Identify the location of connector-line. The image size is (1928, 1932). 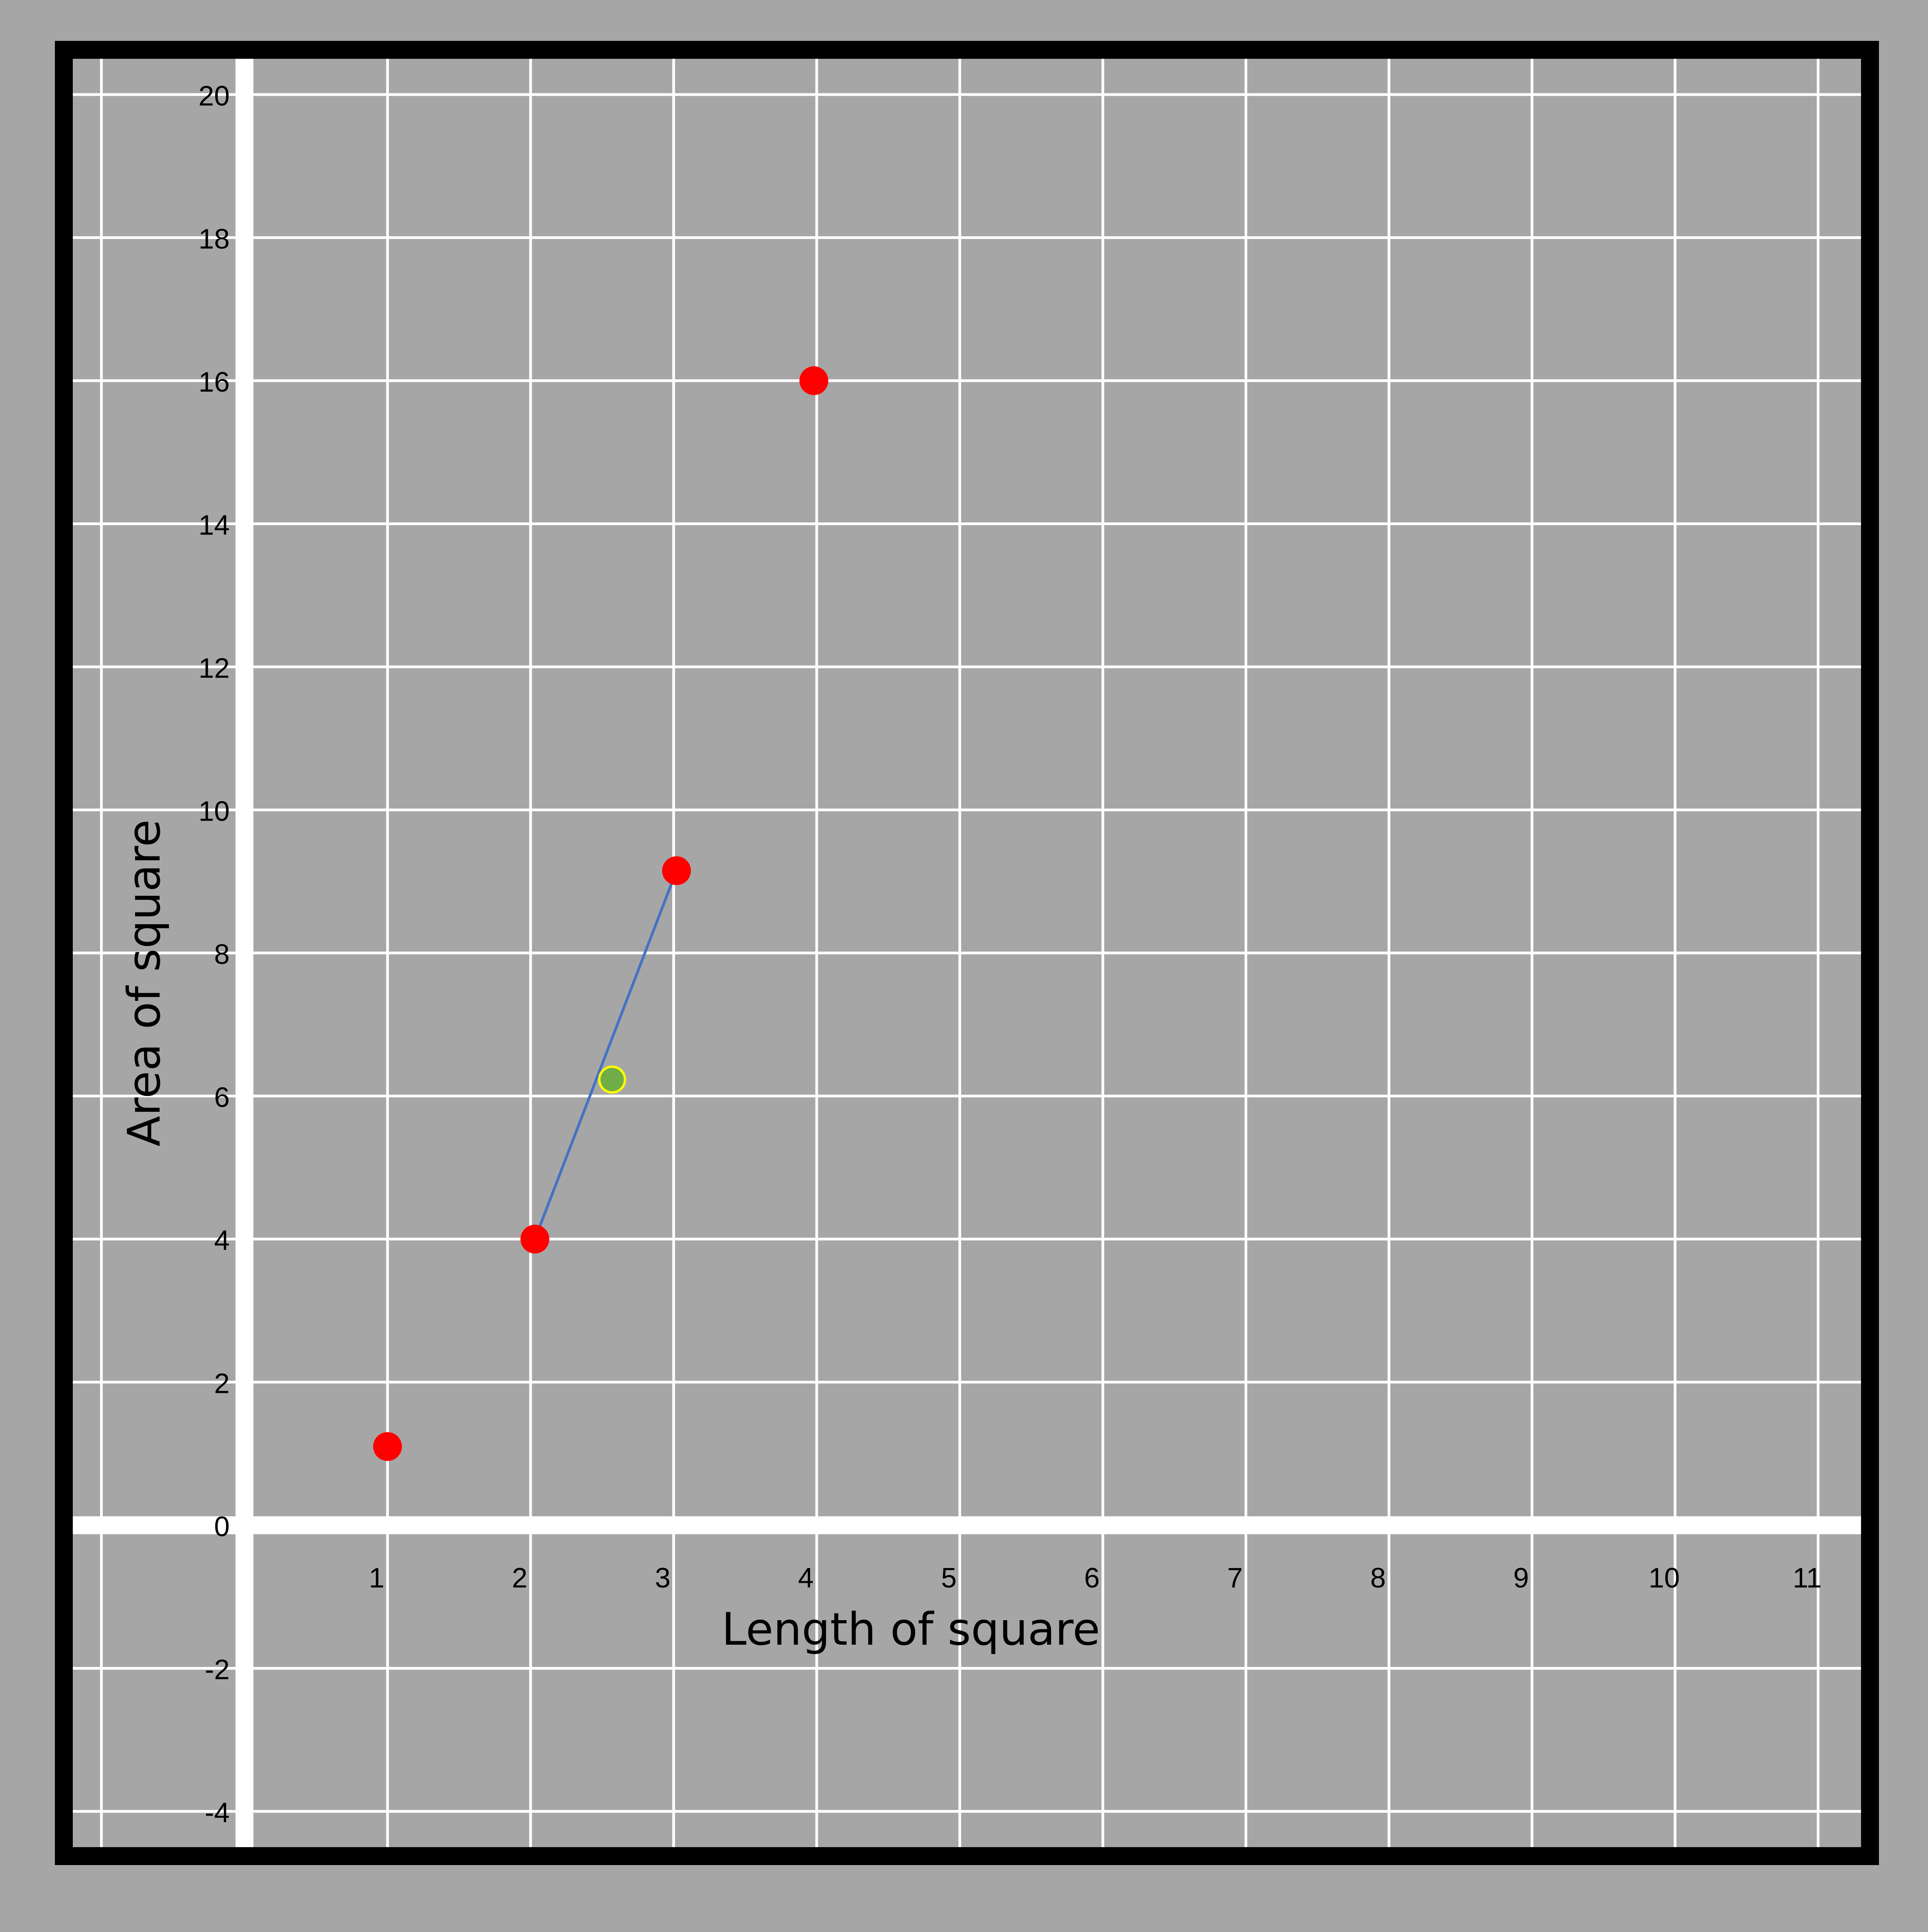
(605, 1055).